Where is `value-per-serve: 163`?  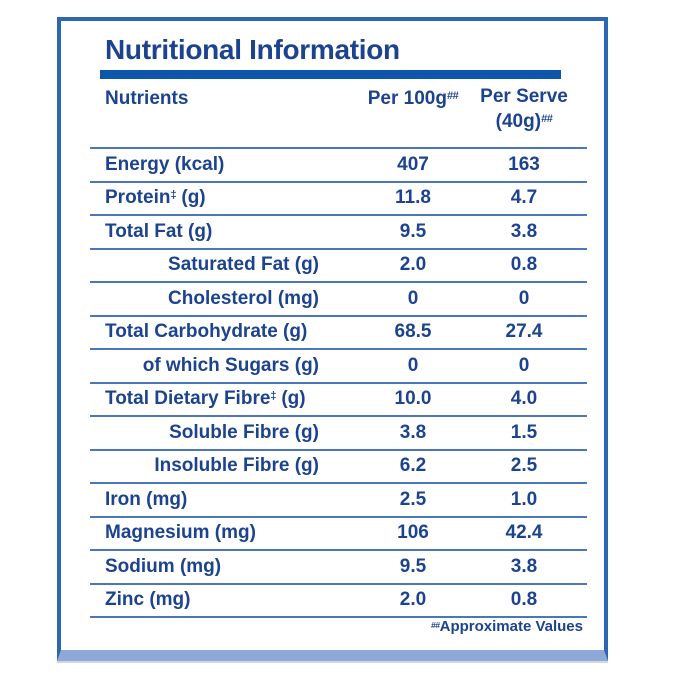 value-per-serve: 163 is located at coordinates (524, 164).